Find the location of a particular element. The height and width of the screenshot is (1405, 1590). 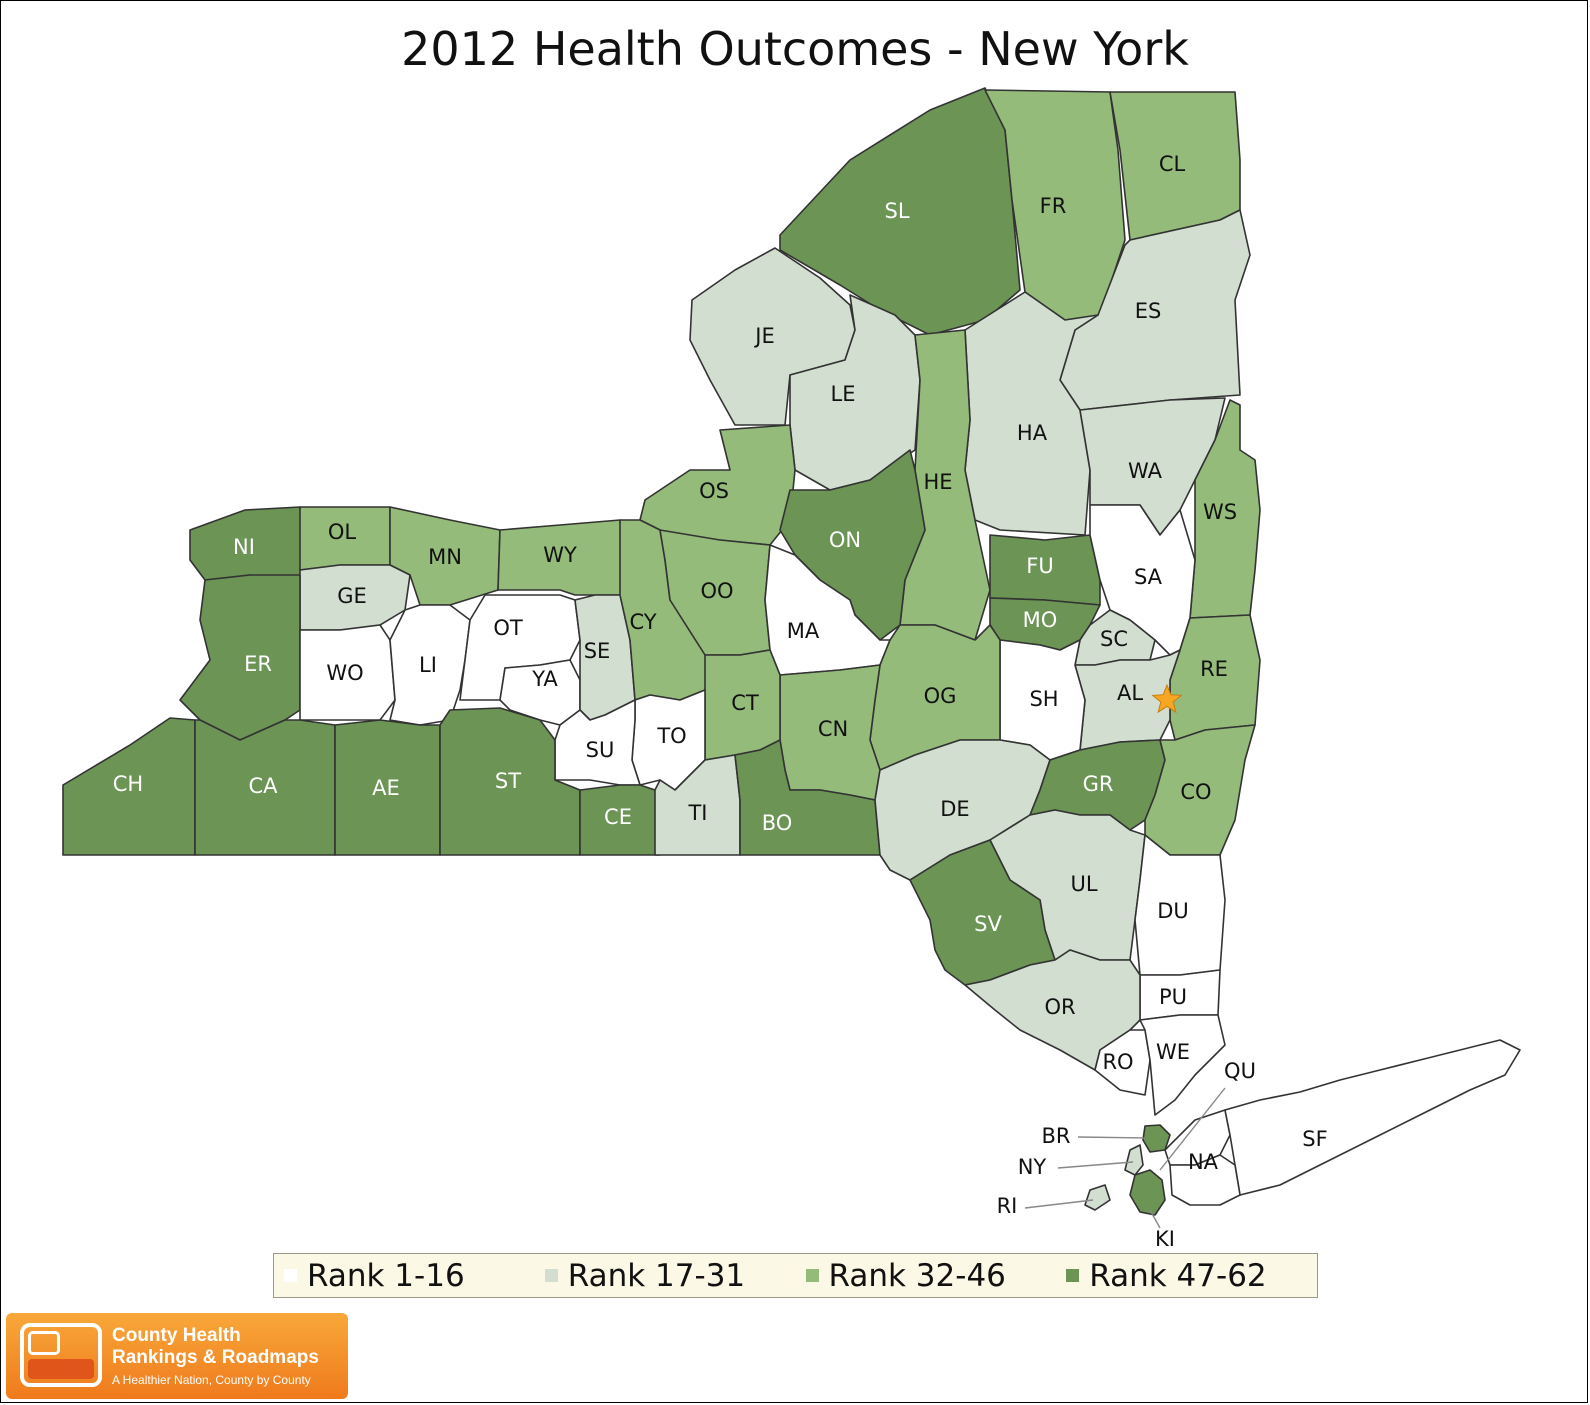

county-label-st: ST is located at coordinates (508, 781).